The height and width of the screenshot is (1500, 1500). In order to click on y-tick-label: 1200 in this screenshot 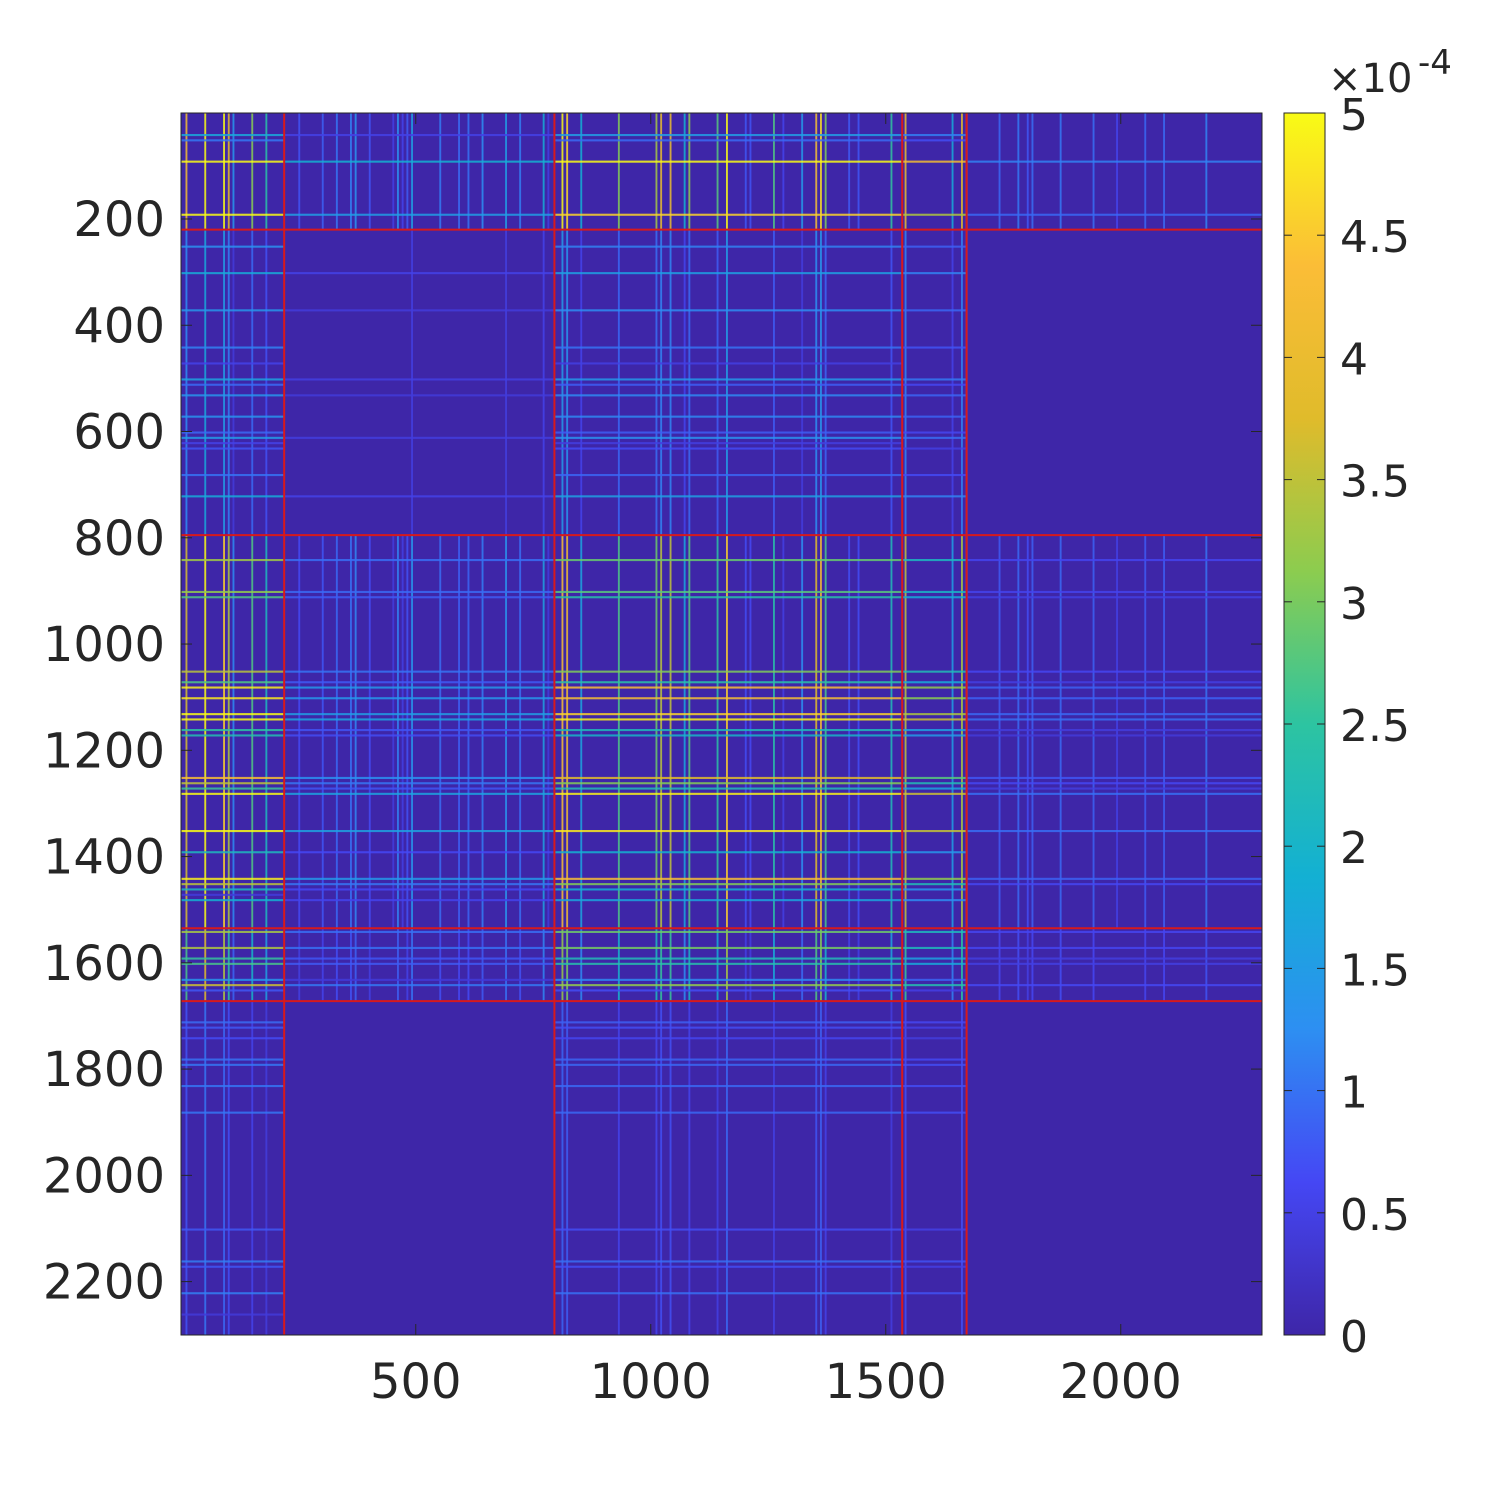, I will do `click(104, 751)`.